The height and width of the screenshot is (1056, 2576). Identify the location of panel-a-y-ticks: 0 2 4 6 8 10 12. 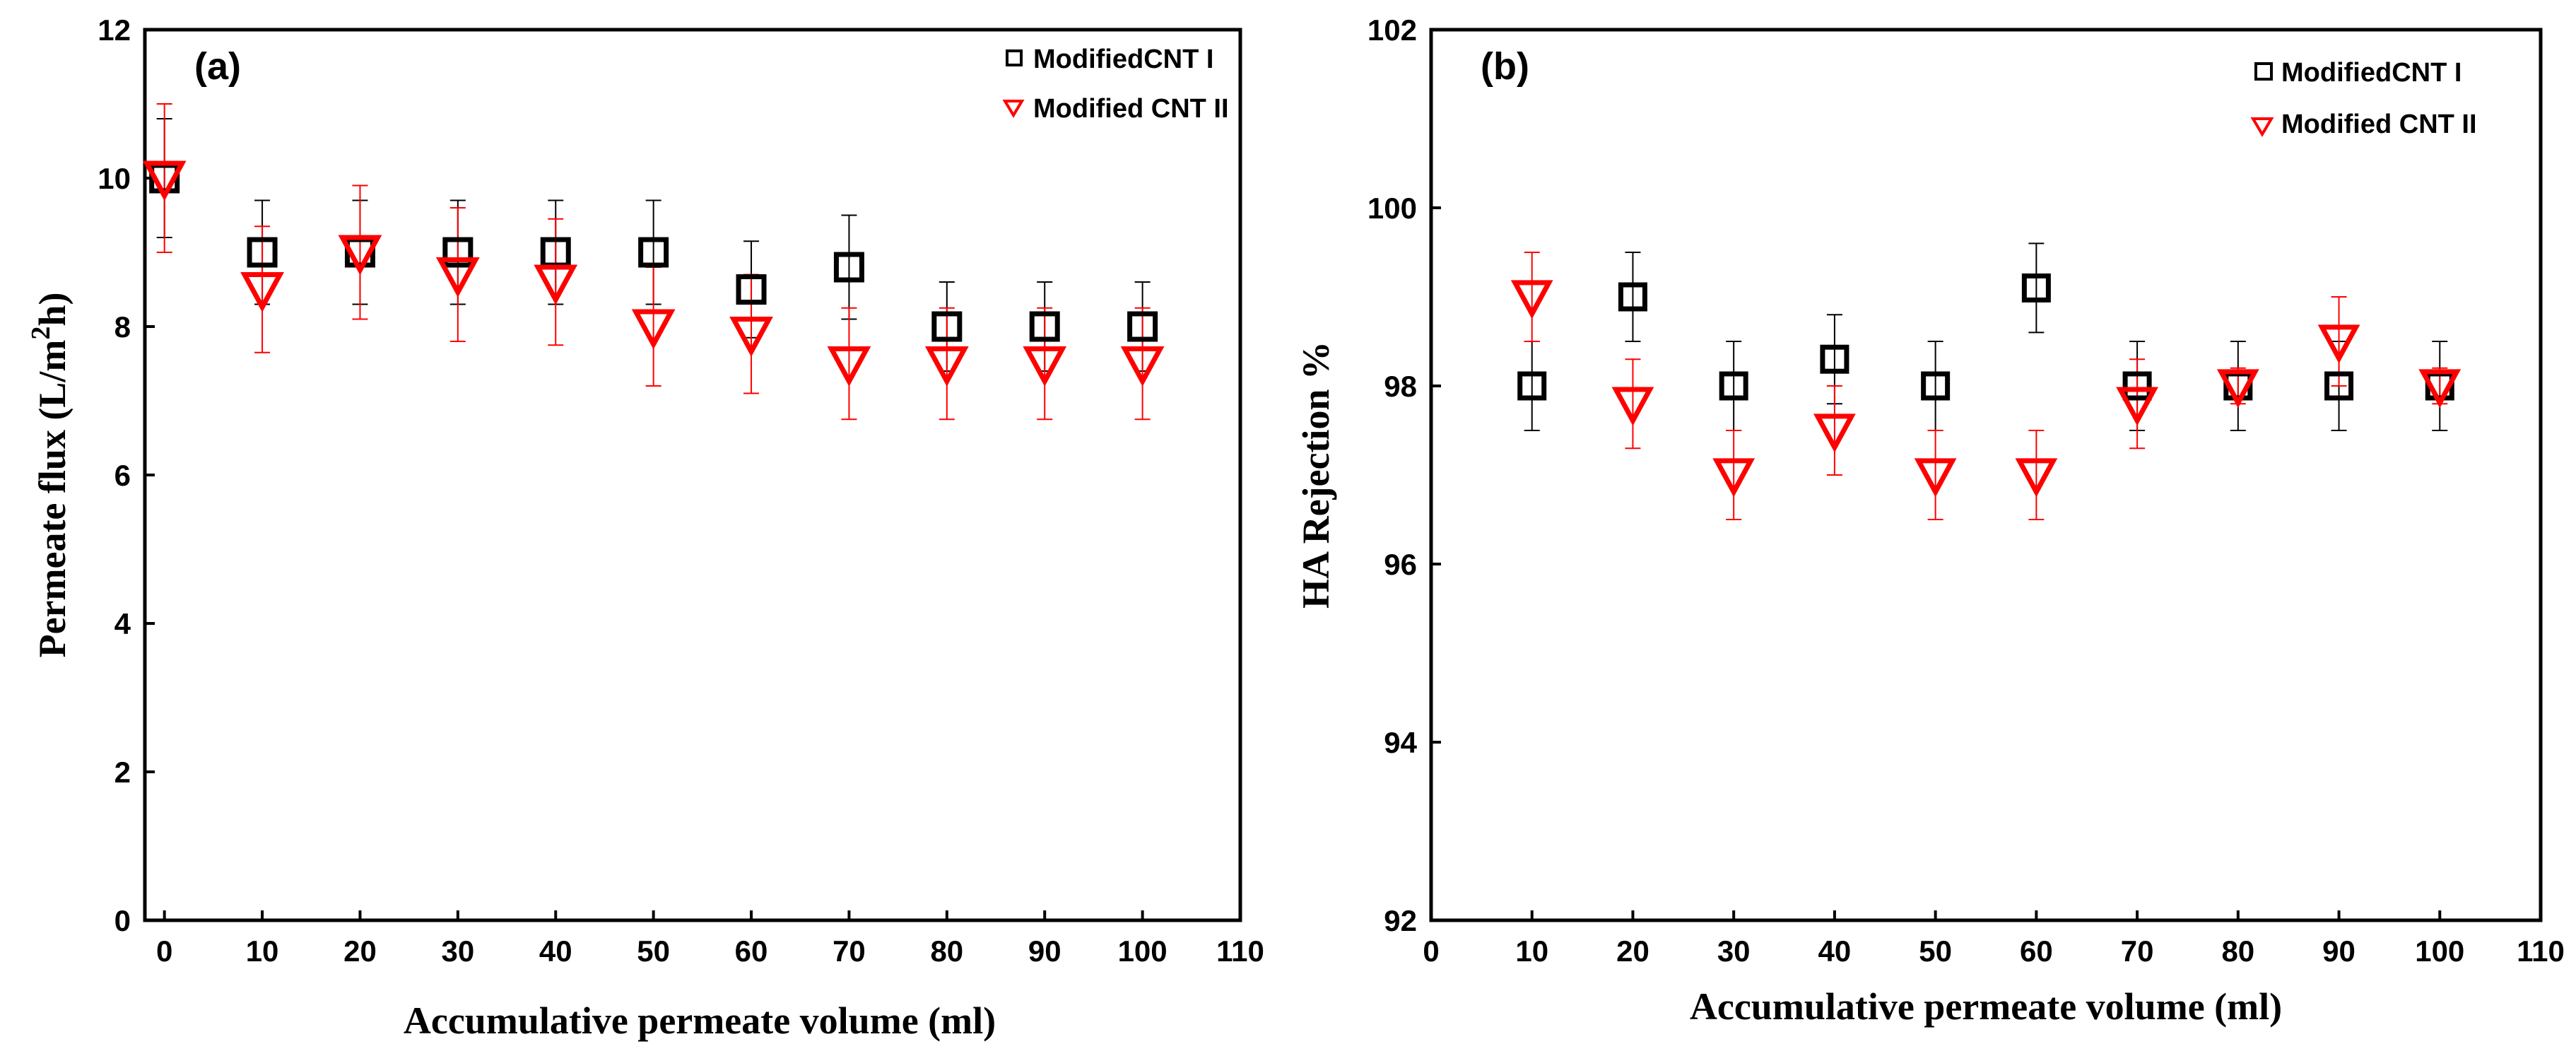
(126, 475).